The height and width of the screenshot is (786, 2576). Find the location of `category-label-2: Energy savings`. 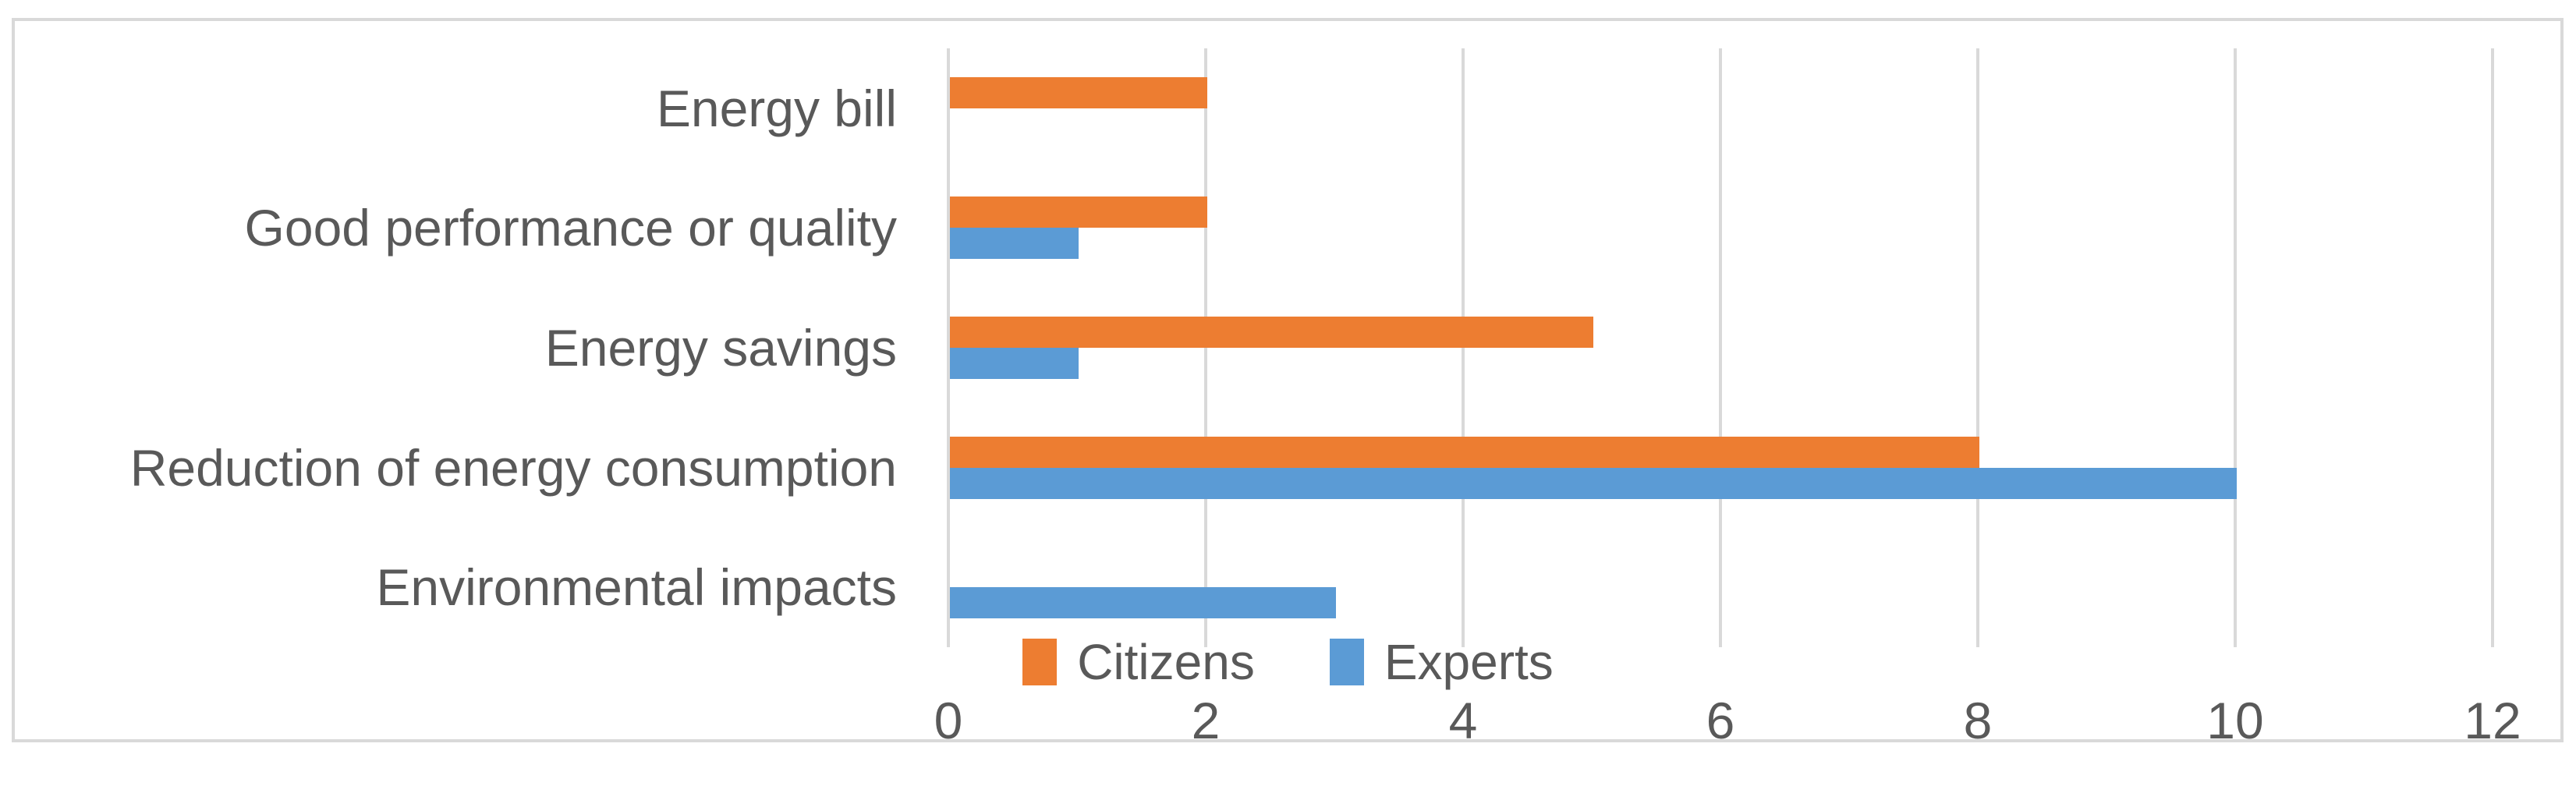

category-label-2: Energy savings is located at coordinates (720, 348).